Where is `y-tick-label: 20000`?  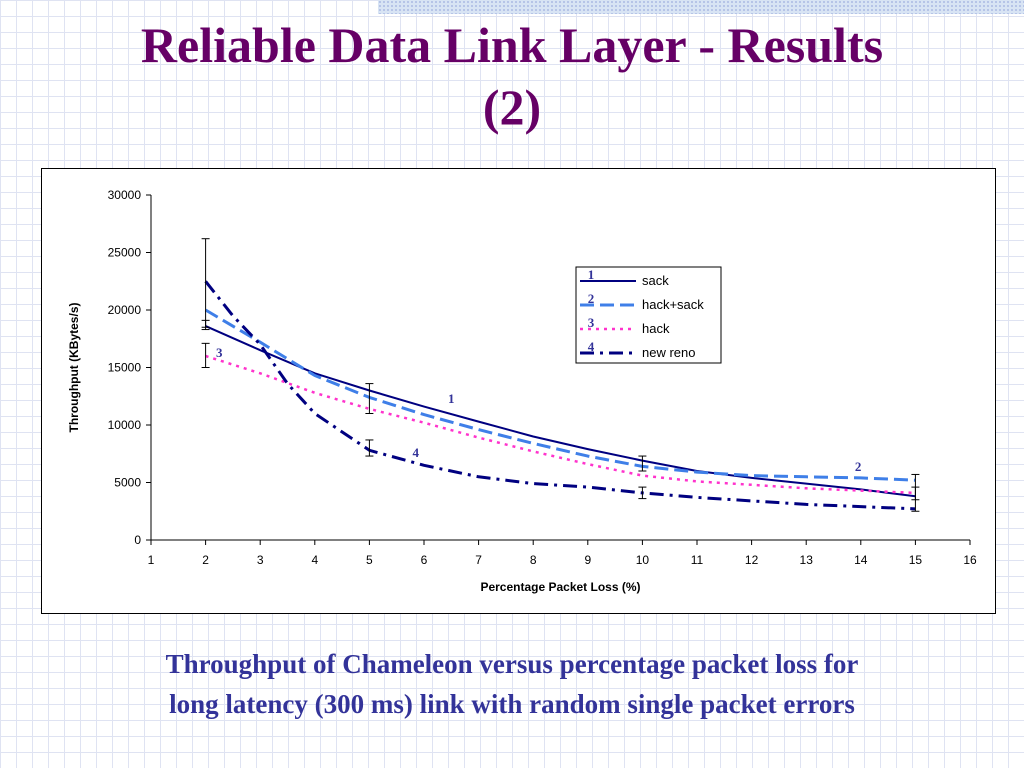 y-tick-label: 20000 is located at coordinates (125, 310).